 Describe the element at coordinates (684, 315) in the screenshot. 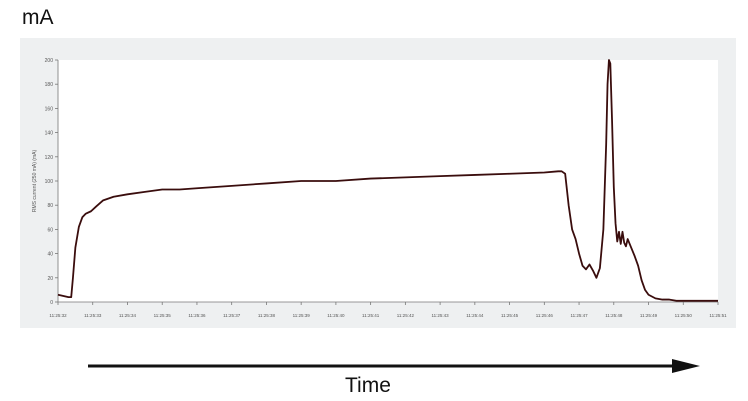

I see `x-tick-label: 11:25:50` at that location.